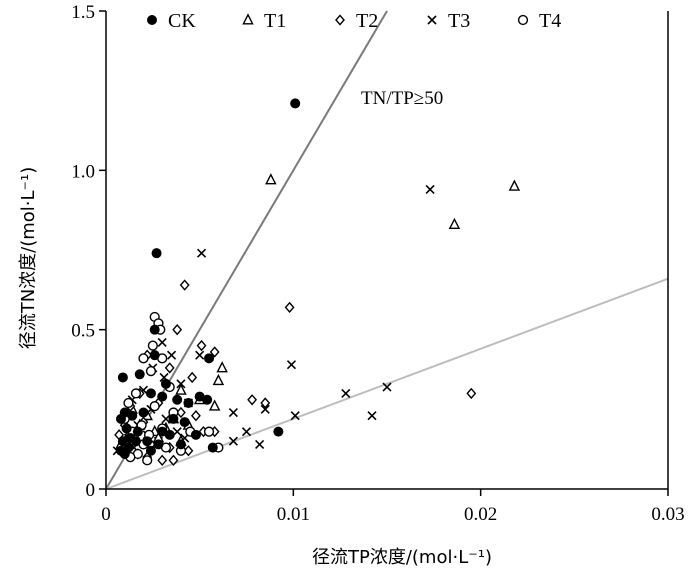 Image resolution: width=700 pixels, height=575 pixels. I want to click on legend-label-T3: T3, so click(459, 21).